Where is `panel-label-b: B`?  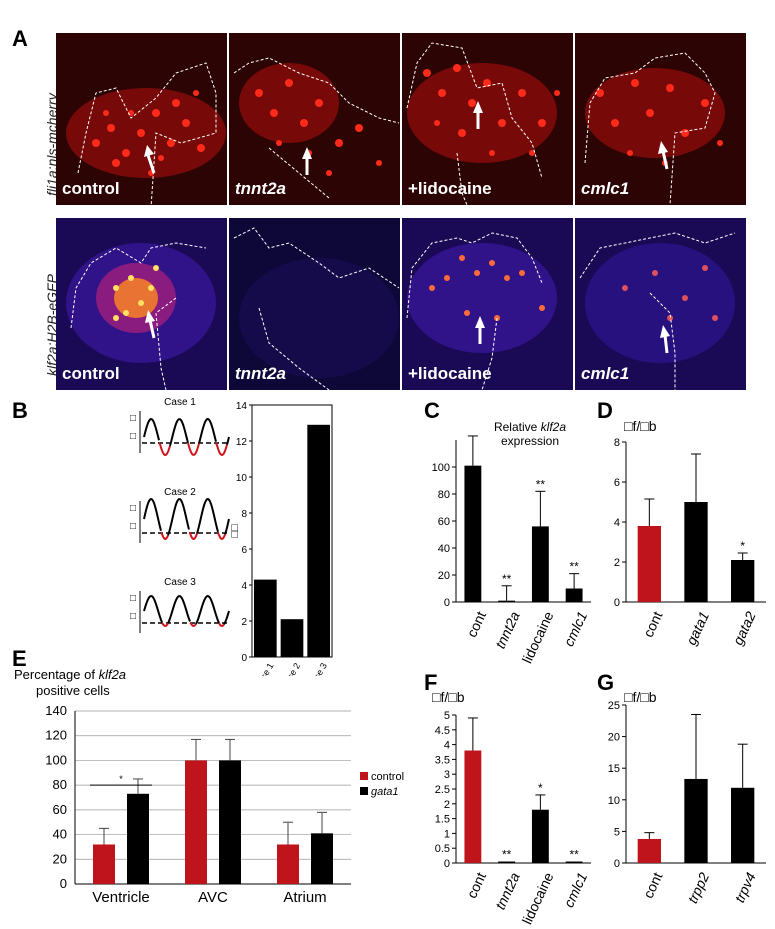 panel-label-b: B is located at coordinates (20, 410).